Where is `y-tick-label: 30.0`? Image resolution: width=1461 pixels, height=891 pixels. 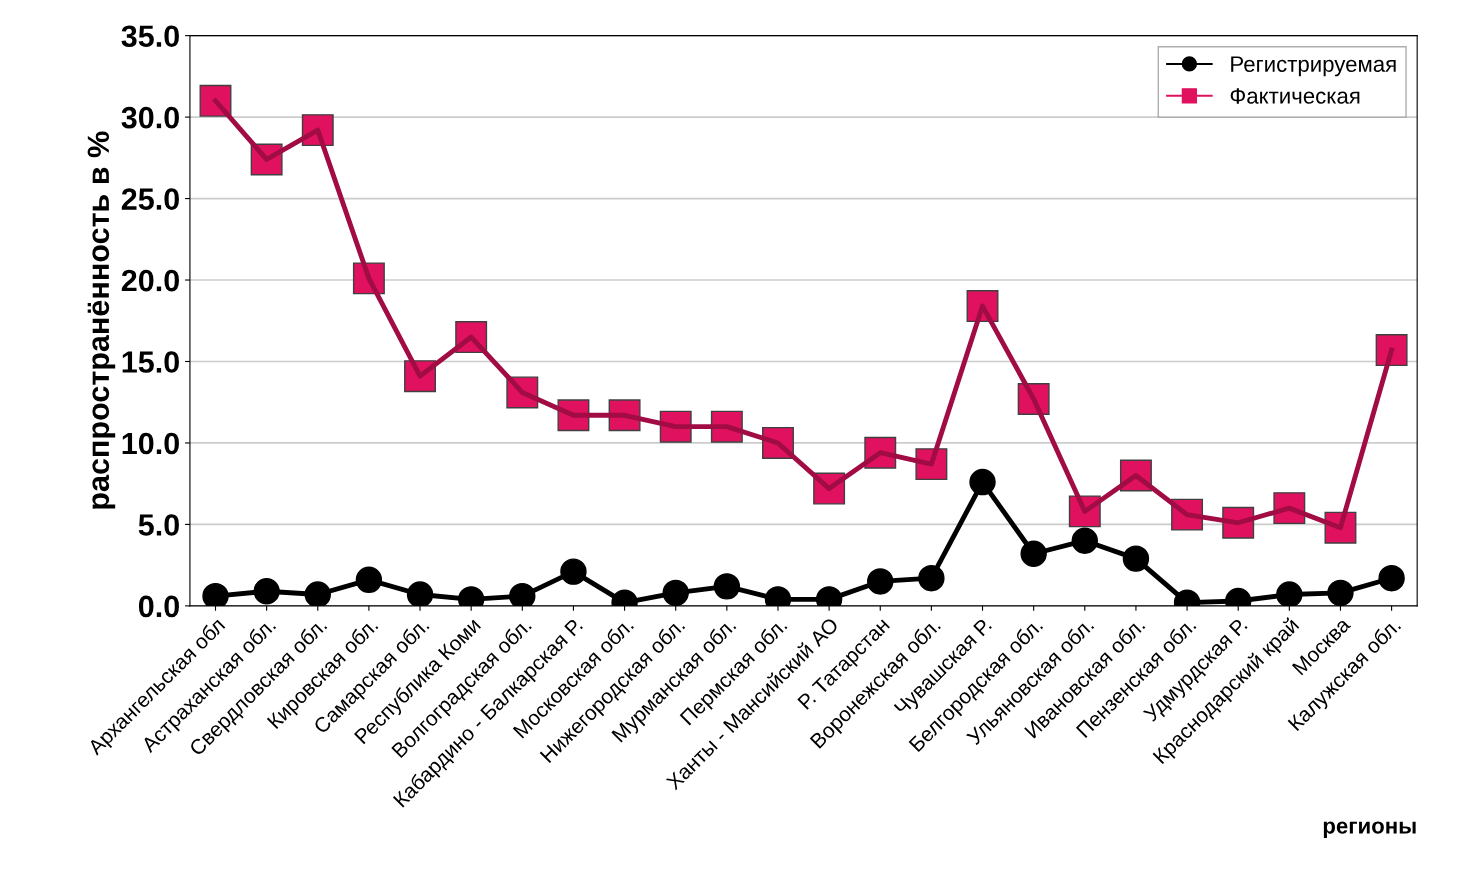 y-tick-label: 30.0 is located at coordinates (150, 117).